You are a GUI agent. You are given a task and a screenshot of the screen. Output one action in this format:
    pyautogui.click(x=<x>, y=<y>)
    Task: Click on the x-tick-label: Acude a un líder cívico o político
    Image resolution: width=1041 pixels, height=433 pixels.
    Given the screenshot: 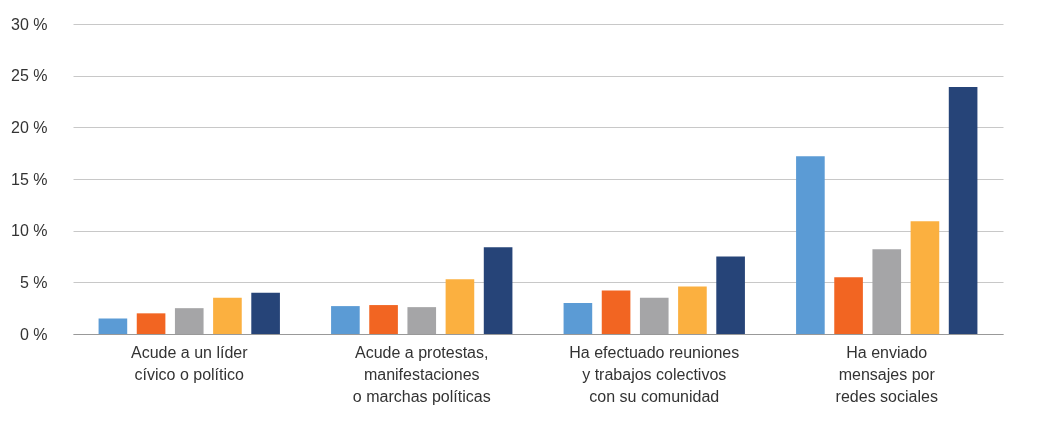 What is the action you would take?
    pyautogui.click(x=189, y=363)
    